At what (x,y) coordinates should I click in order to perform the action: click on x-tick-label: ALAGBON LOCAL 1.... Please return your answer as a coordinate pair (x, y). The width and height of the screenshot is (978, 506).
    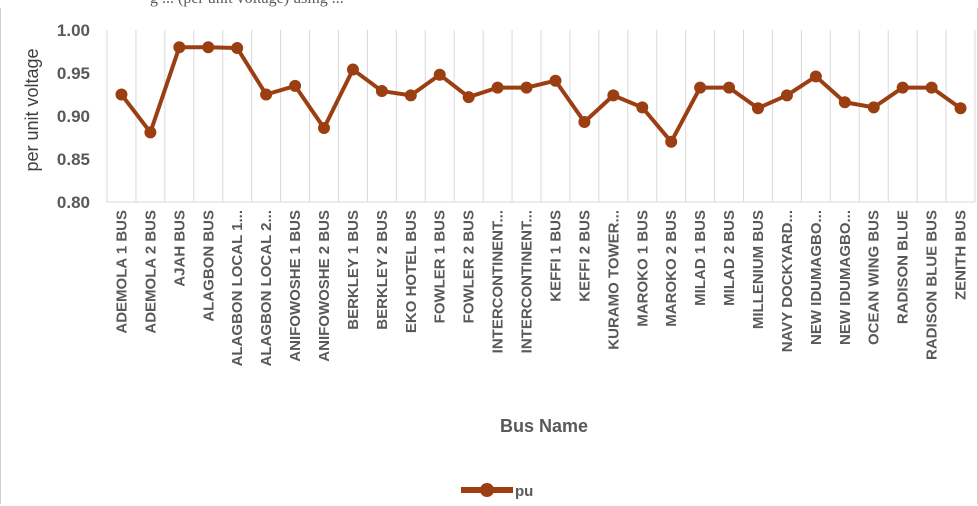
    Looking at the image, I should click on (237, 288).